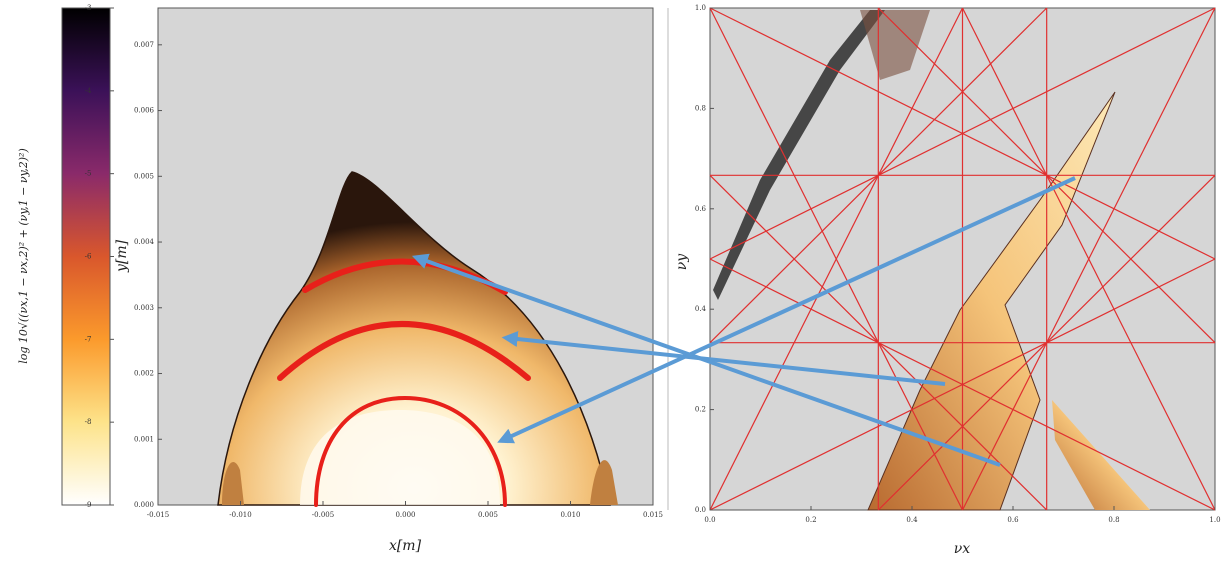 Image resolution: width=1224 pixels, height=563 pixels. What do you see at coordinates (701, 309) in the screenshot?
I see `y-tick-label: 0.4` at bounding box center [701, 309].